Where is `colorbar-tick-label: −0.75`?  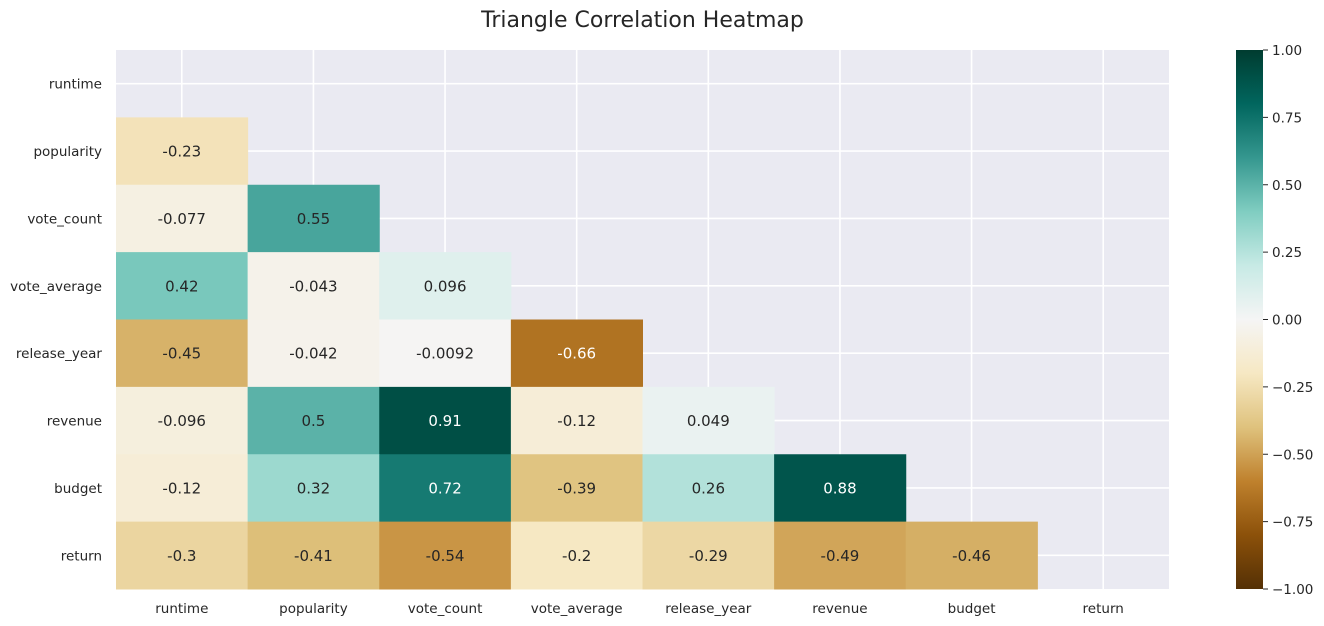 colorbar-tick-label: −0.75 is located at coordinates (1292, 523).